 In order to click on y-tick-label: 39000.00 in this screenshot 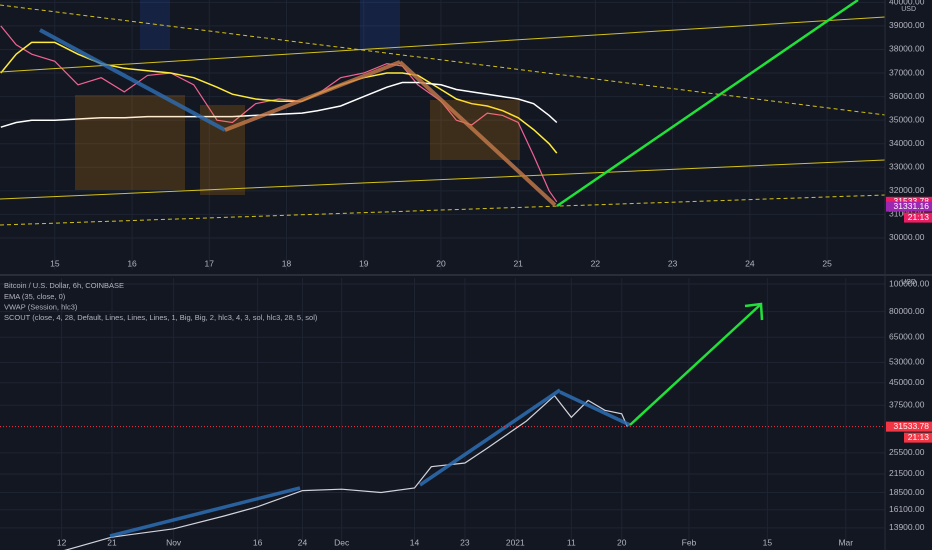, I will do `click(907, 25)`.